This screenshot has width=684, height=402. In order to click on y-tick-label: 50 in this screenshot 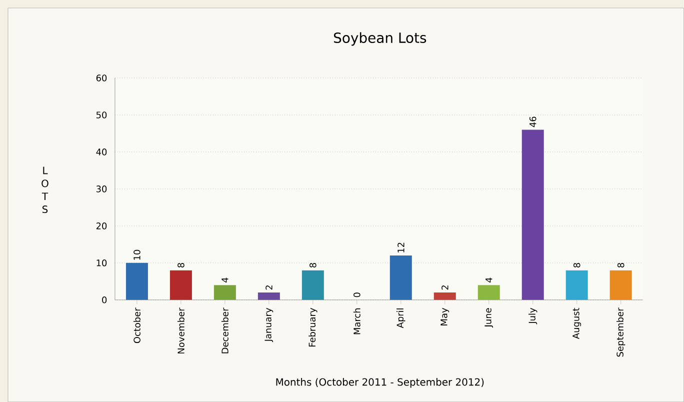, I will do `click(101, 115)`.